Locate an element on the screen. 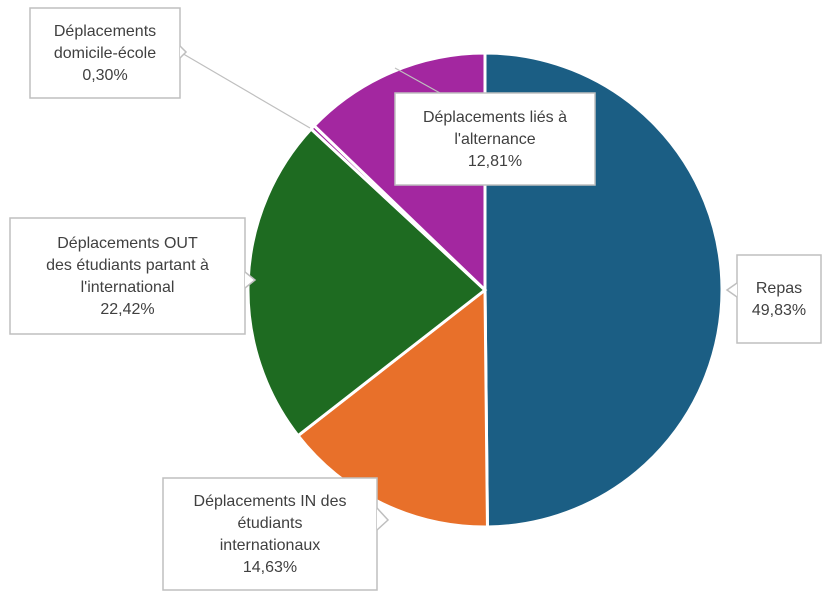 The width and height of the screenshot is (827, 596). leader-lines is located at coordinates (310, 90).